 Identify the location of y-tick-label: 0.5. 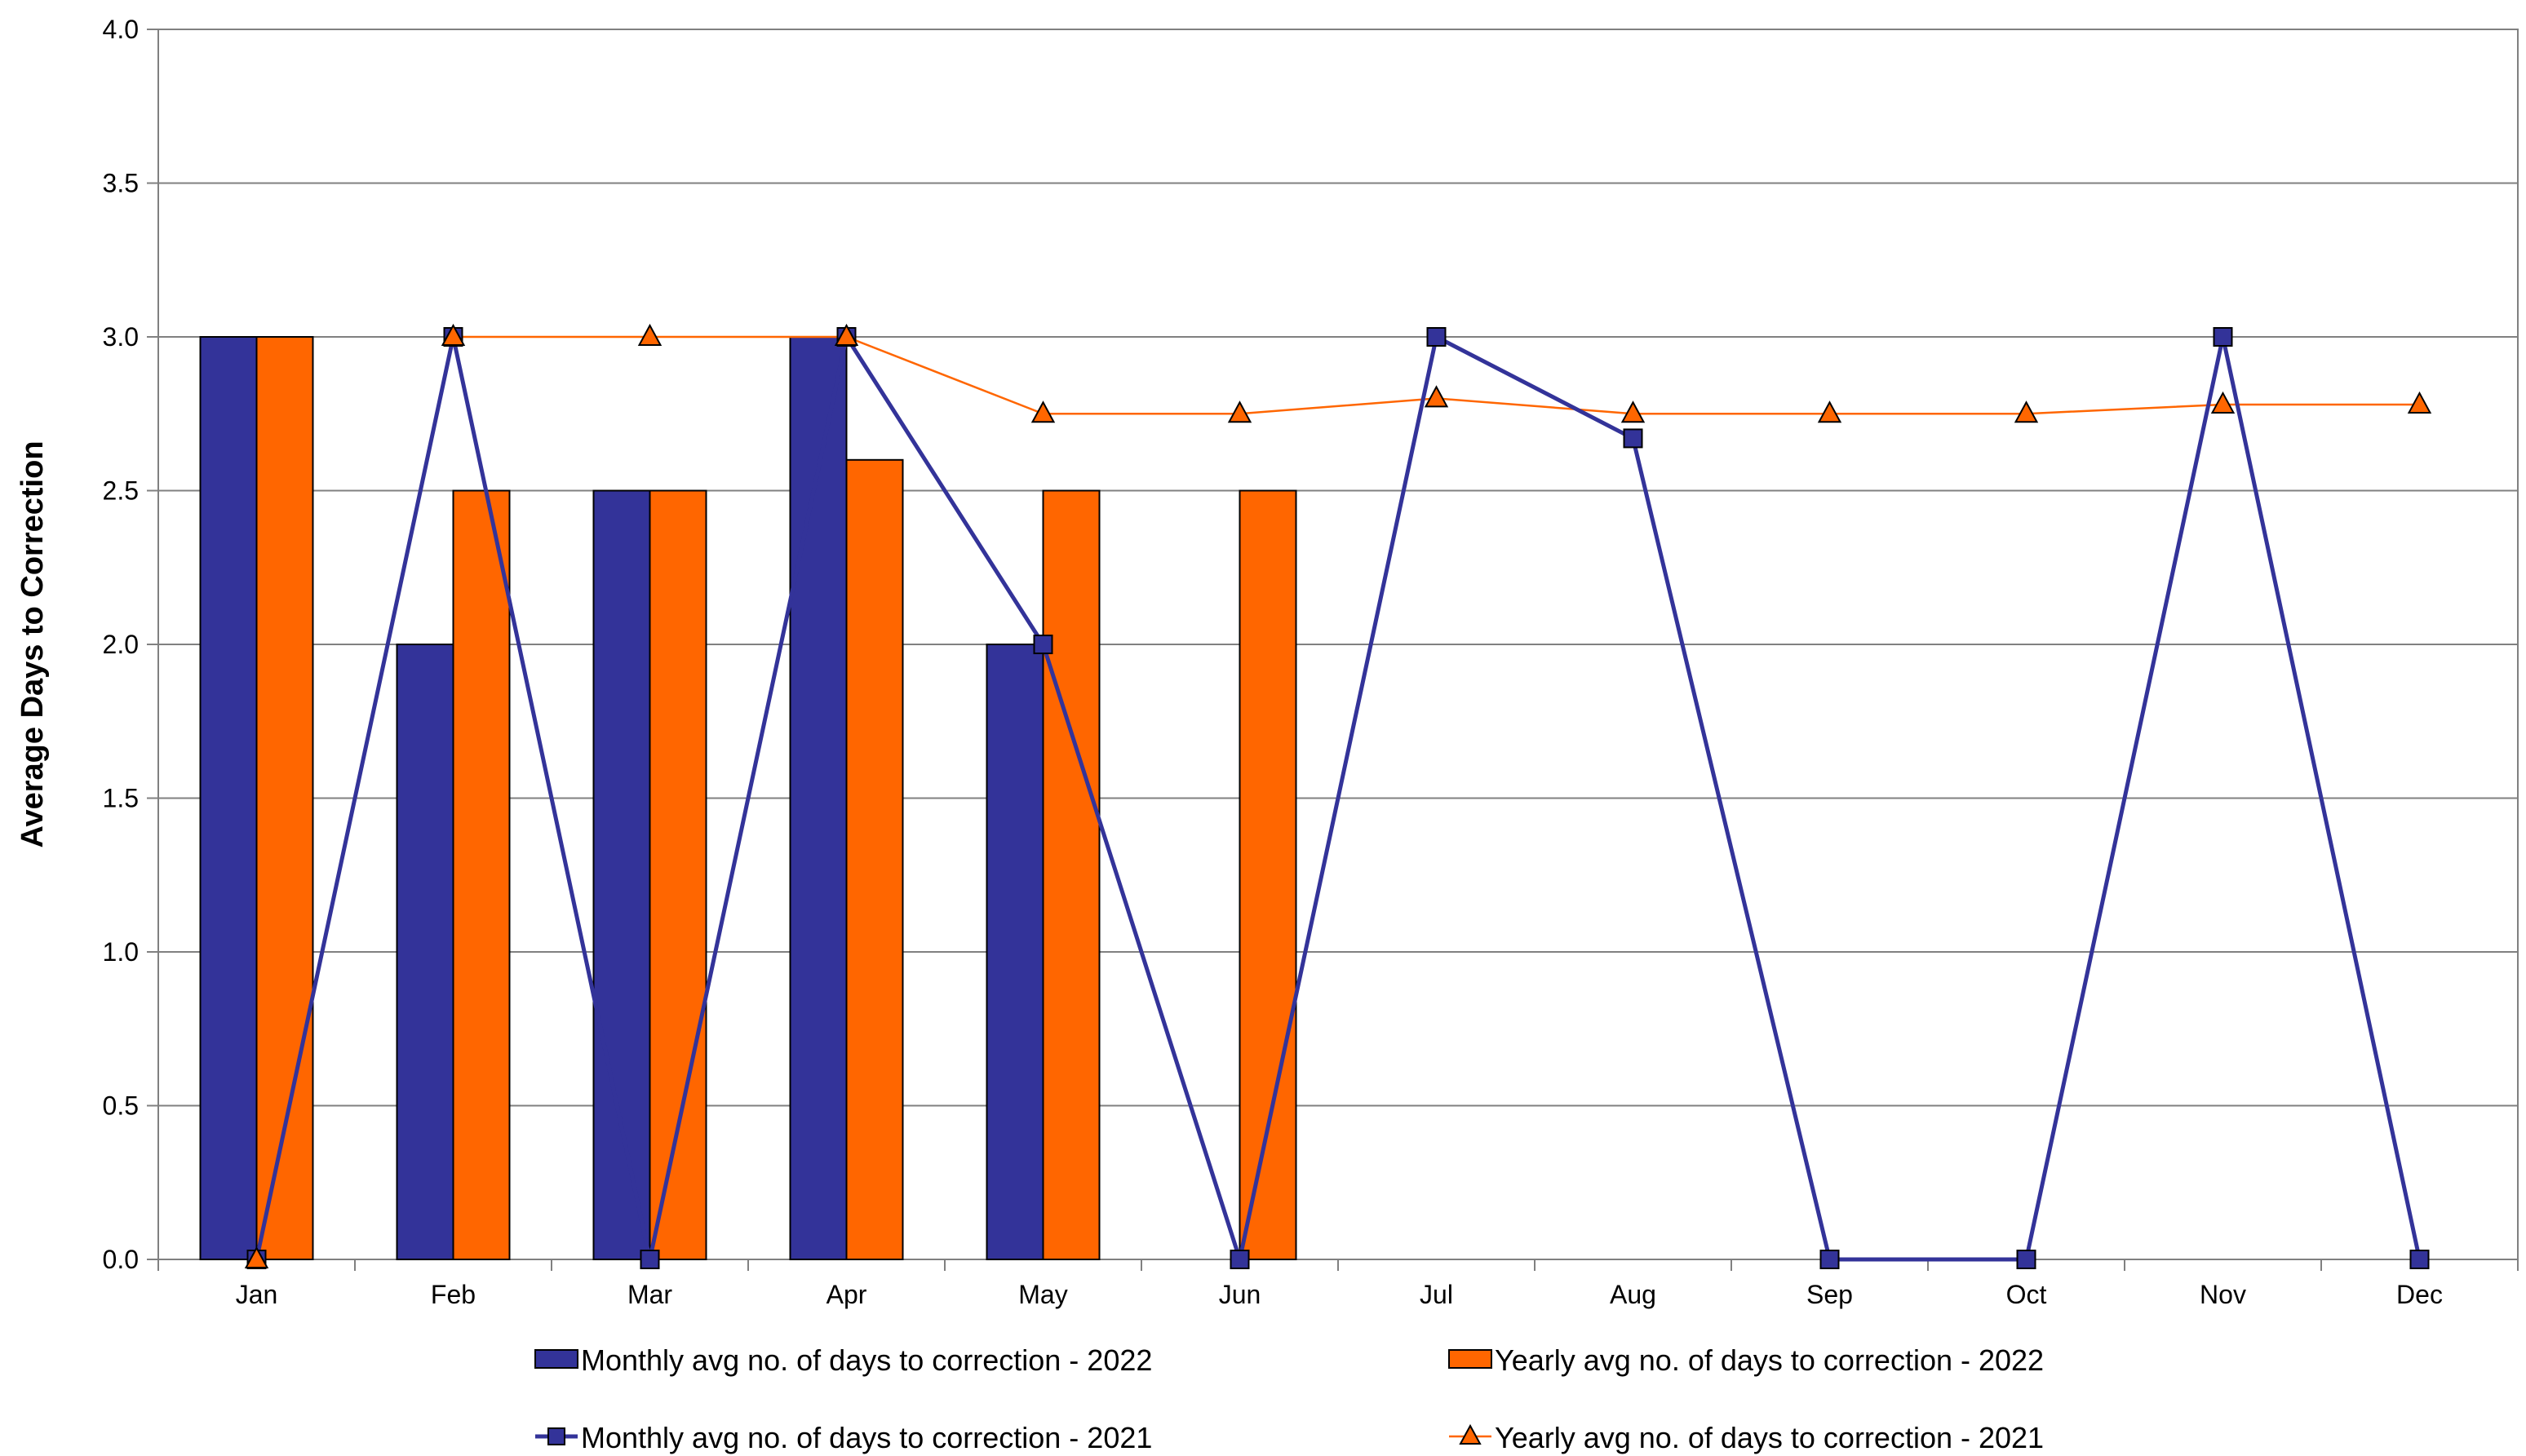
(121, 1106).